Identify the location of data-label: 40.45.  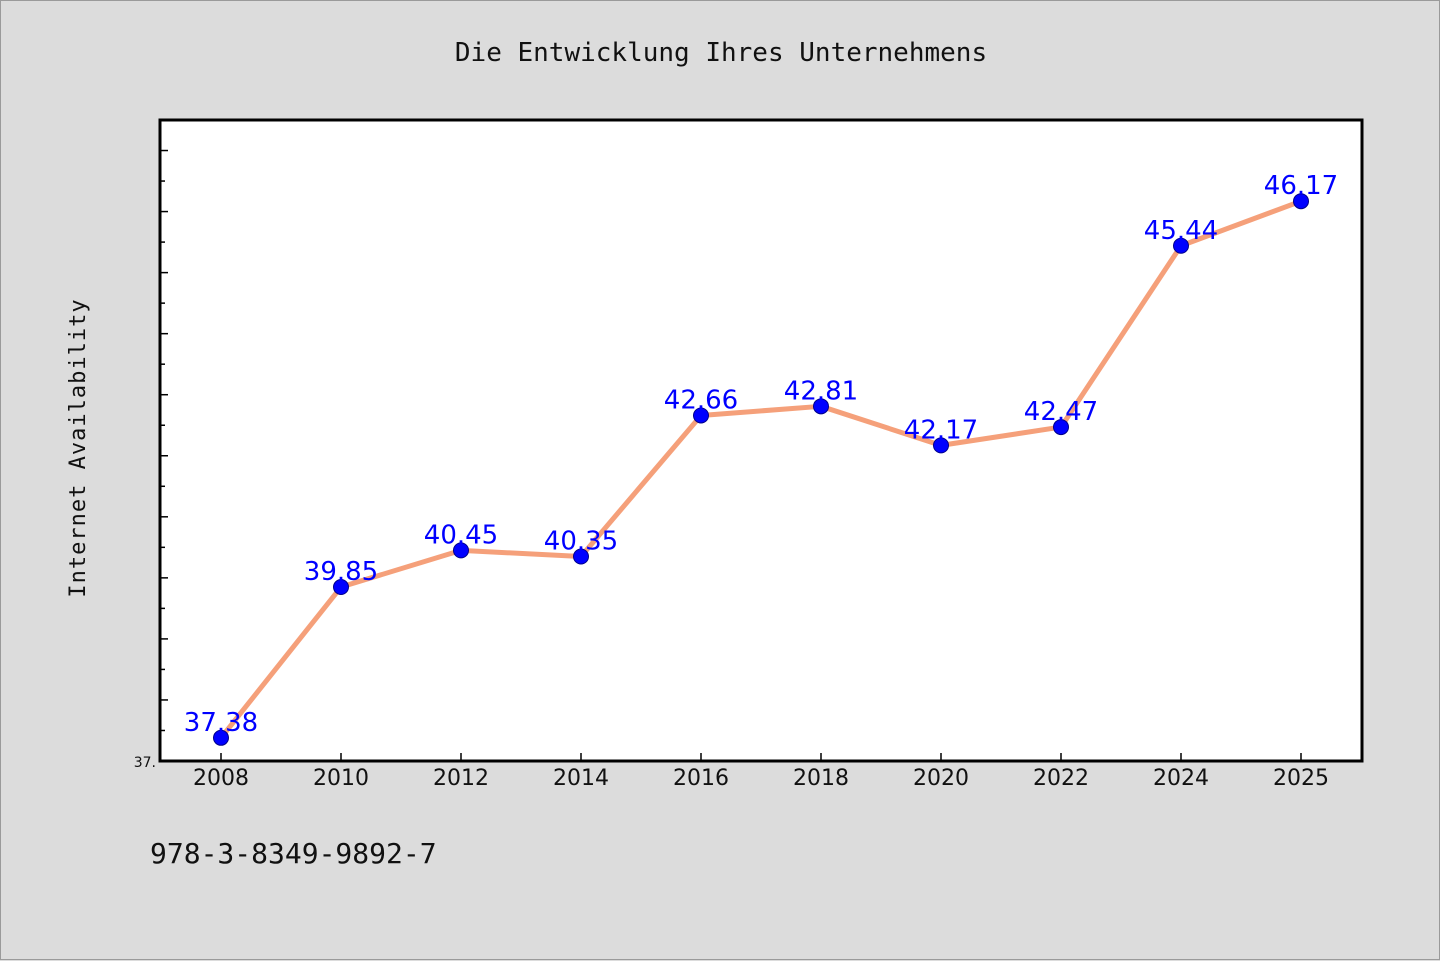
(461, 535).